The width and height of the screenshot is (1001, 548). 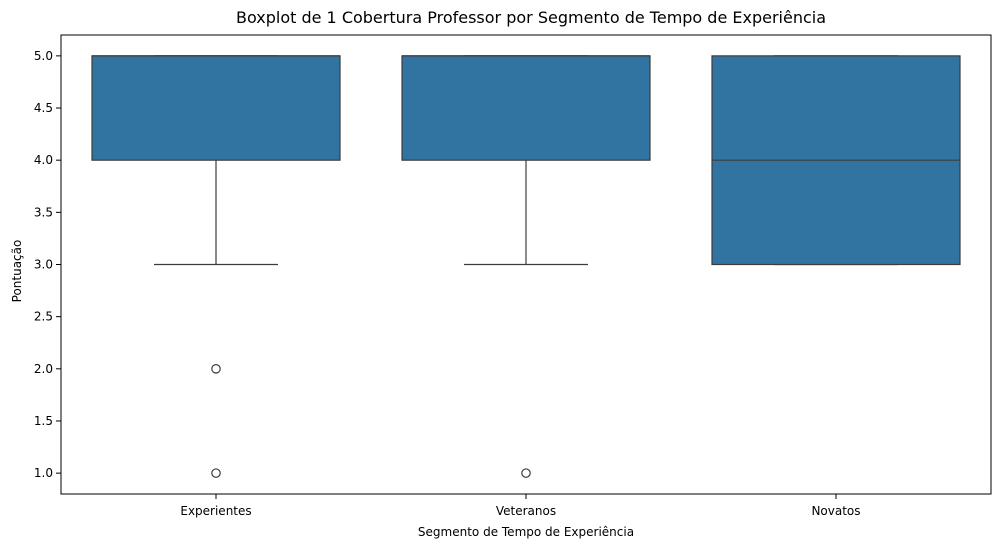 What do you see at coordinates (43, 265) in the screenshot?
I see `y-tick-label: 3.0` at bounding box center [43, 265].